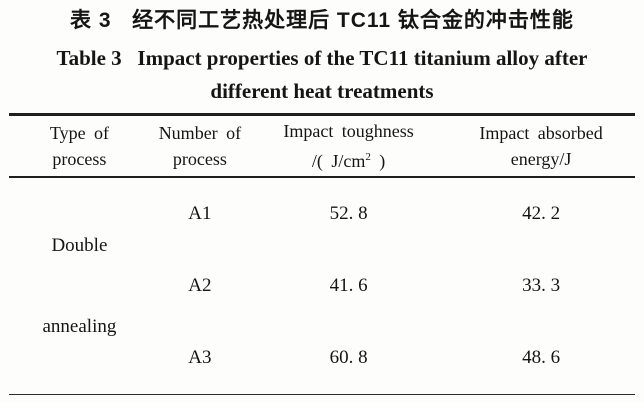  I want to click on cell-process-number: A3, so click(200, 357).